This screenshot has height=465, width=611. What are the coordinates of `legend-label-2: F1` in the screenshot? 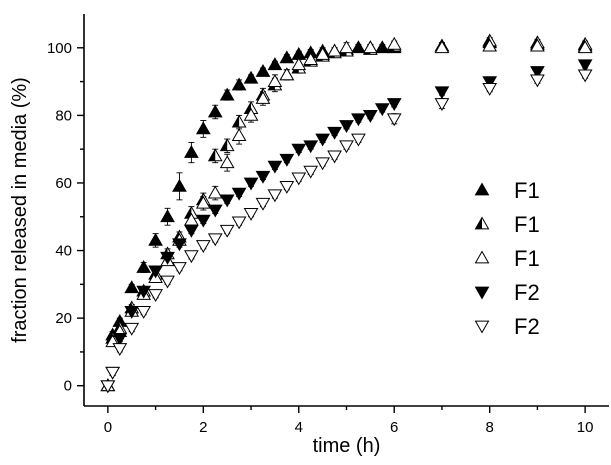 It's located at (527, 224).